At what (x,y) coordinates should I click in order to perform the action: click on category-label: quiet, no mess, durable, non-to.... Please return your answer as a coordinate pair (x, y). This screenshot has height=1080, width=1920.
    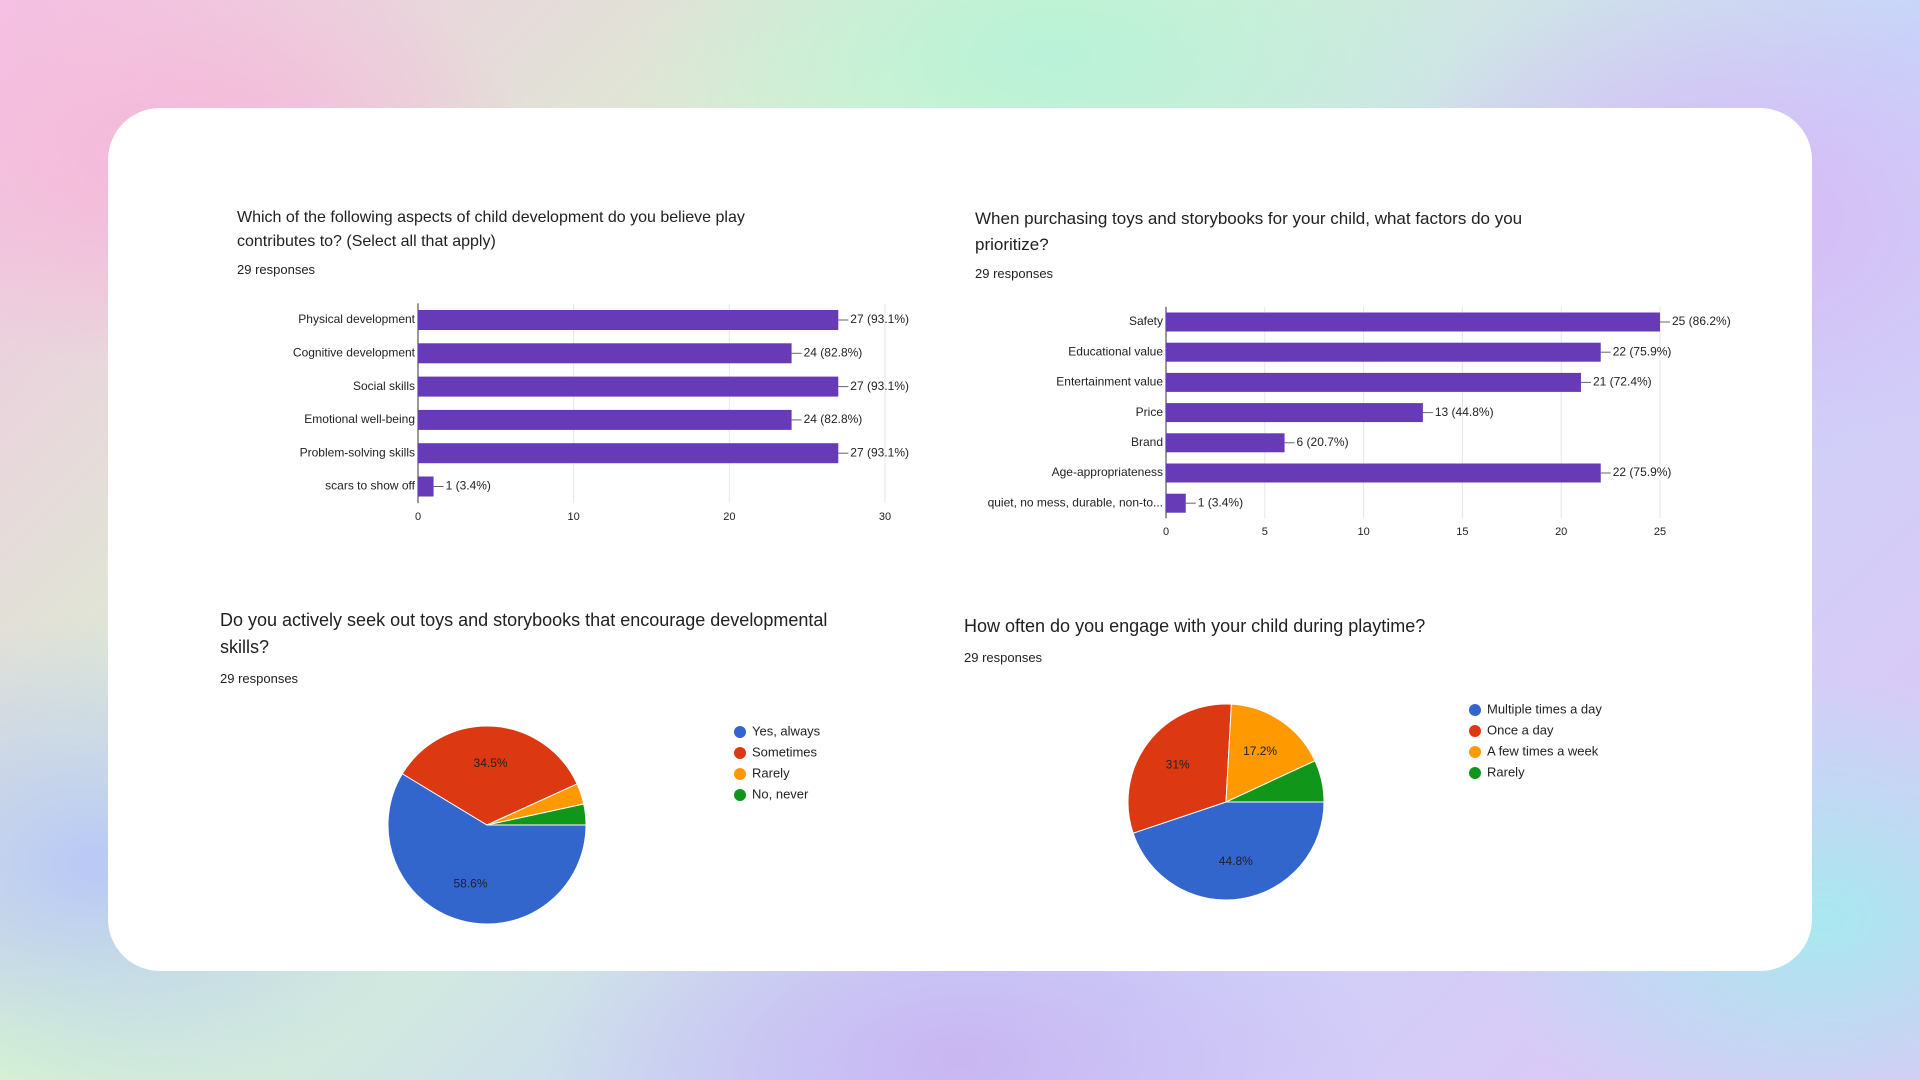
    Looking at the image, I should click on (1075, 502).